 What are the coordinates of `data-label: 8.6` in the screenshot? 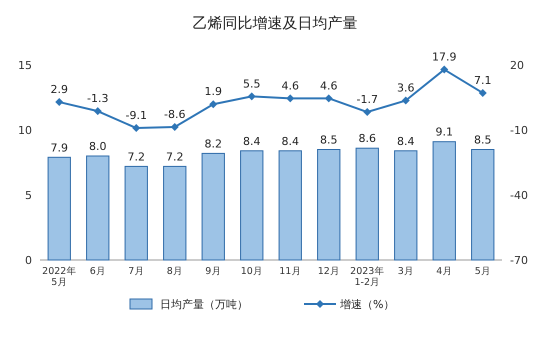 It's located at (367, 139).